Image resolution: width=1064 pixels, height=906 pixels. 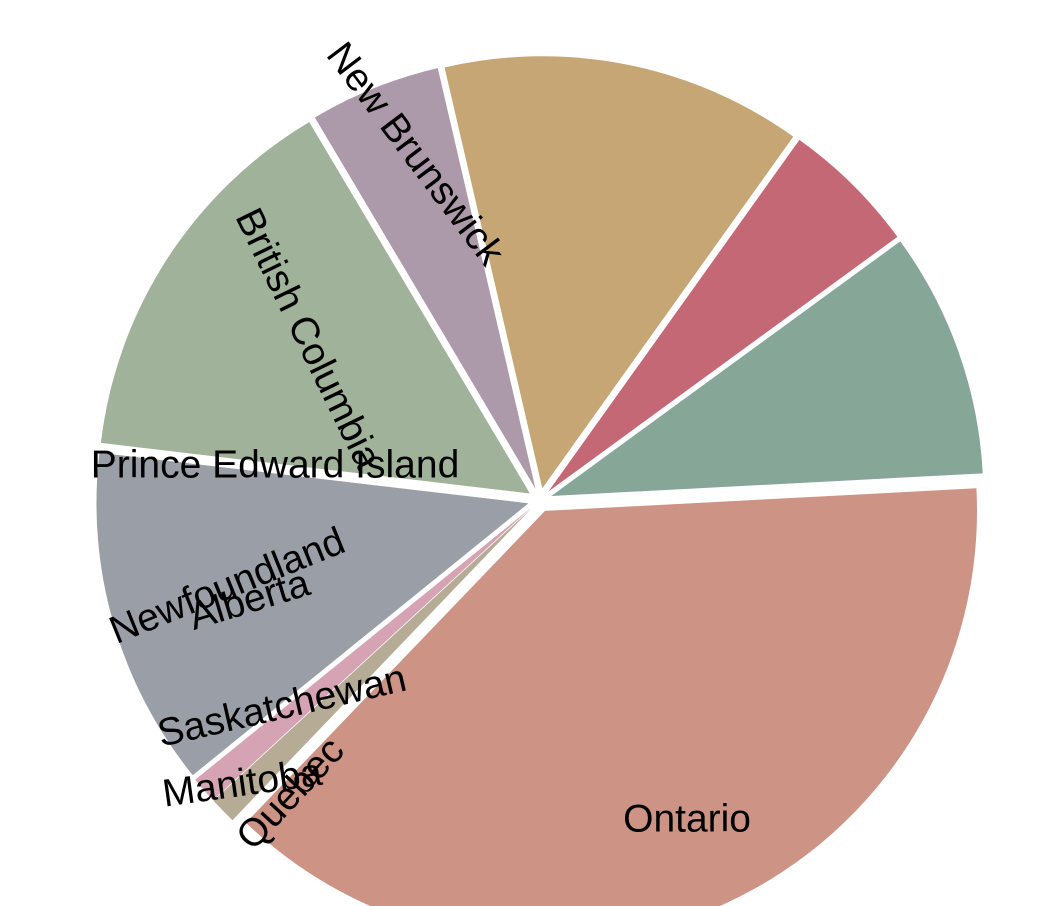 I want to click on pie-slice-newfoundland, so click(x=723, y=315).